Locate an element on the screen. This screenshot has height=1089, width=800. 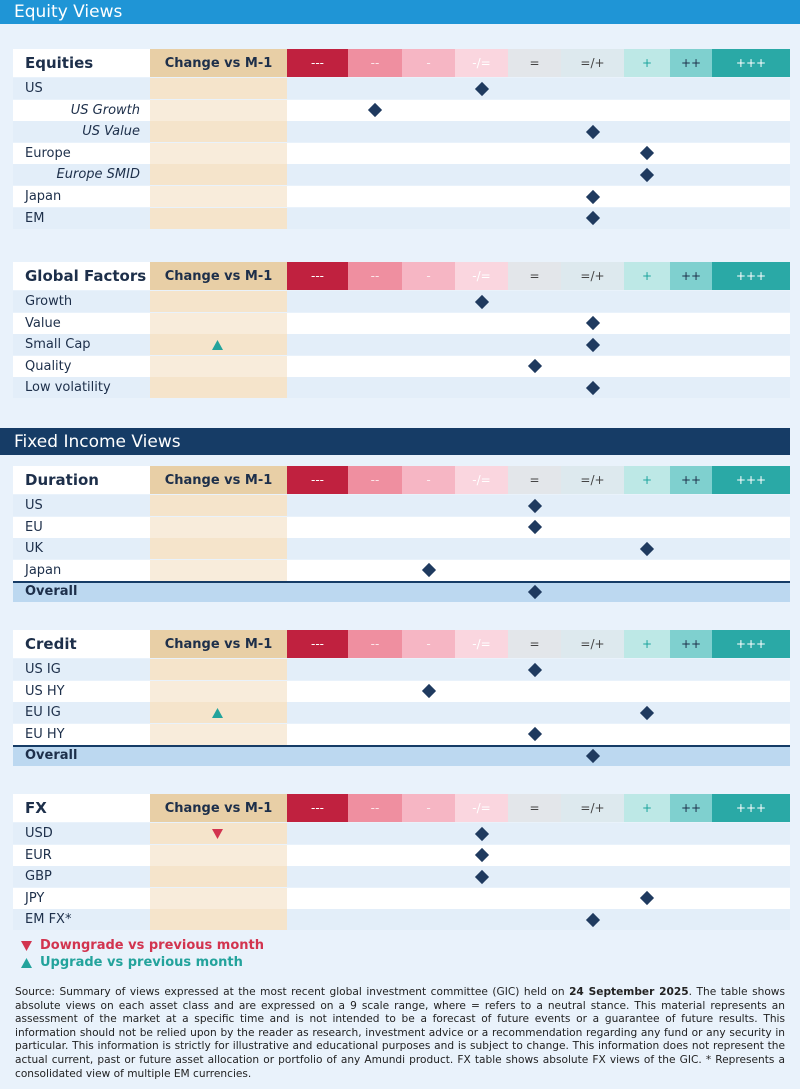
table-title: Global Factors is located at coordinates (86, 276).